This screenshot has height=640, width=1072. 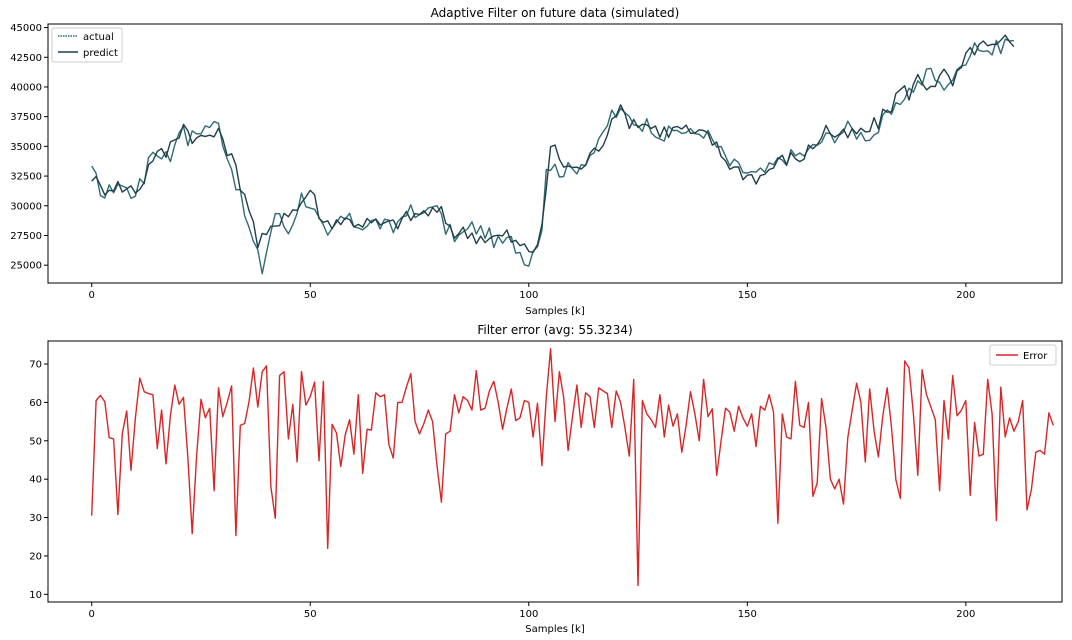 I want to click on bottom-x-tick-label: 150, so click(x=747, y=614).